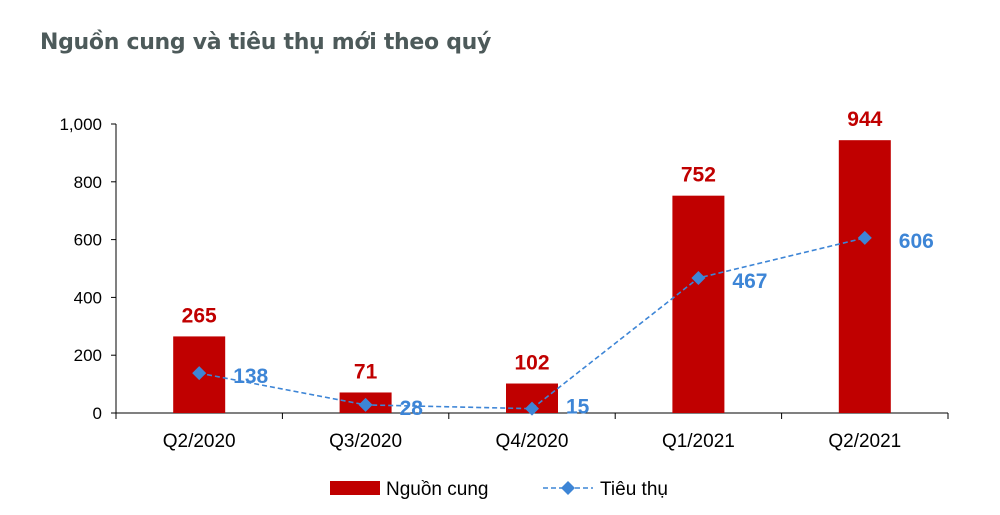 The image size is (1000, 515). Describe the element at coordinates (266, 42) in the screenshot. I see `chart-title: Nguồn cung và tiêu thụ mới theo quý` at that location.